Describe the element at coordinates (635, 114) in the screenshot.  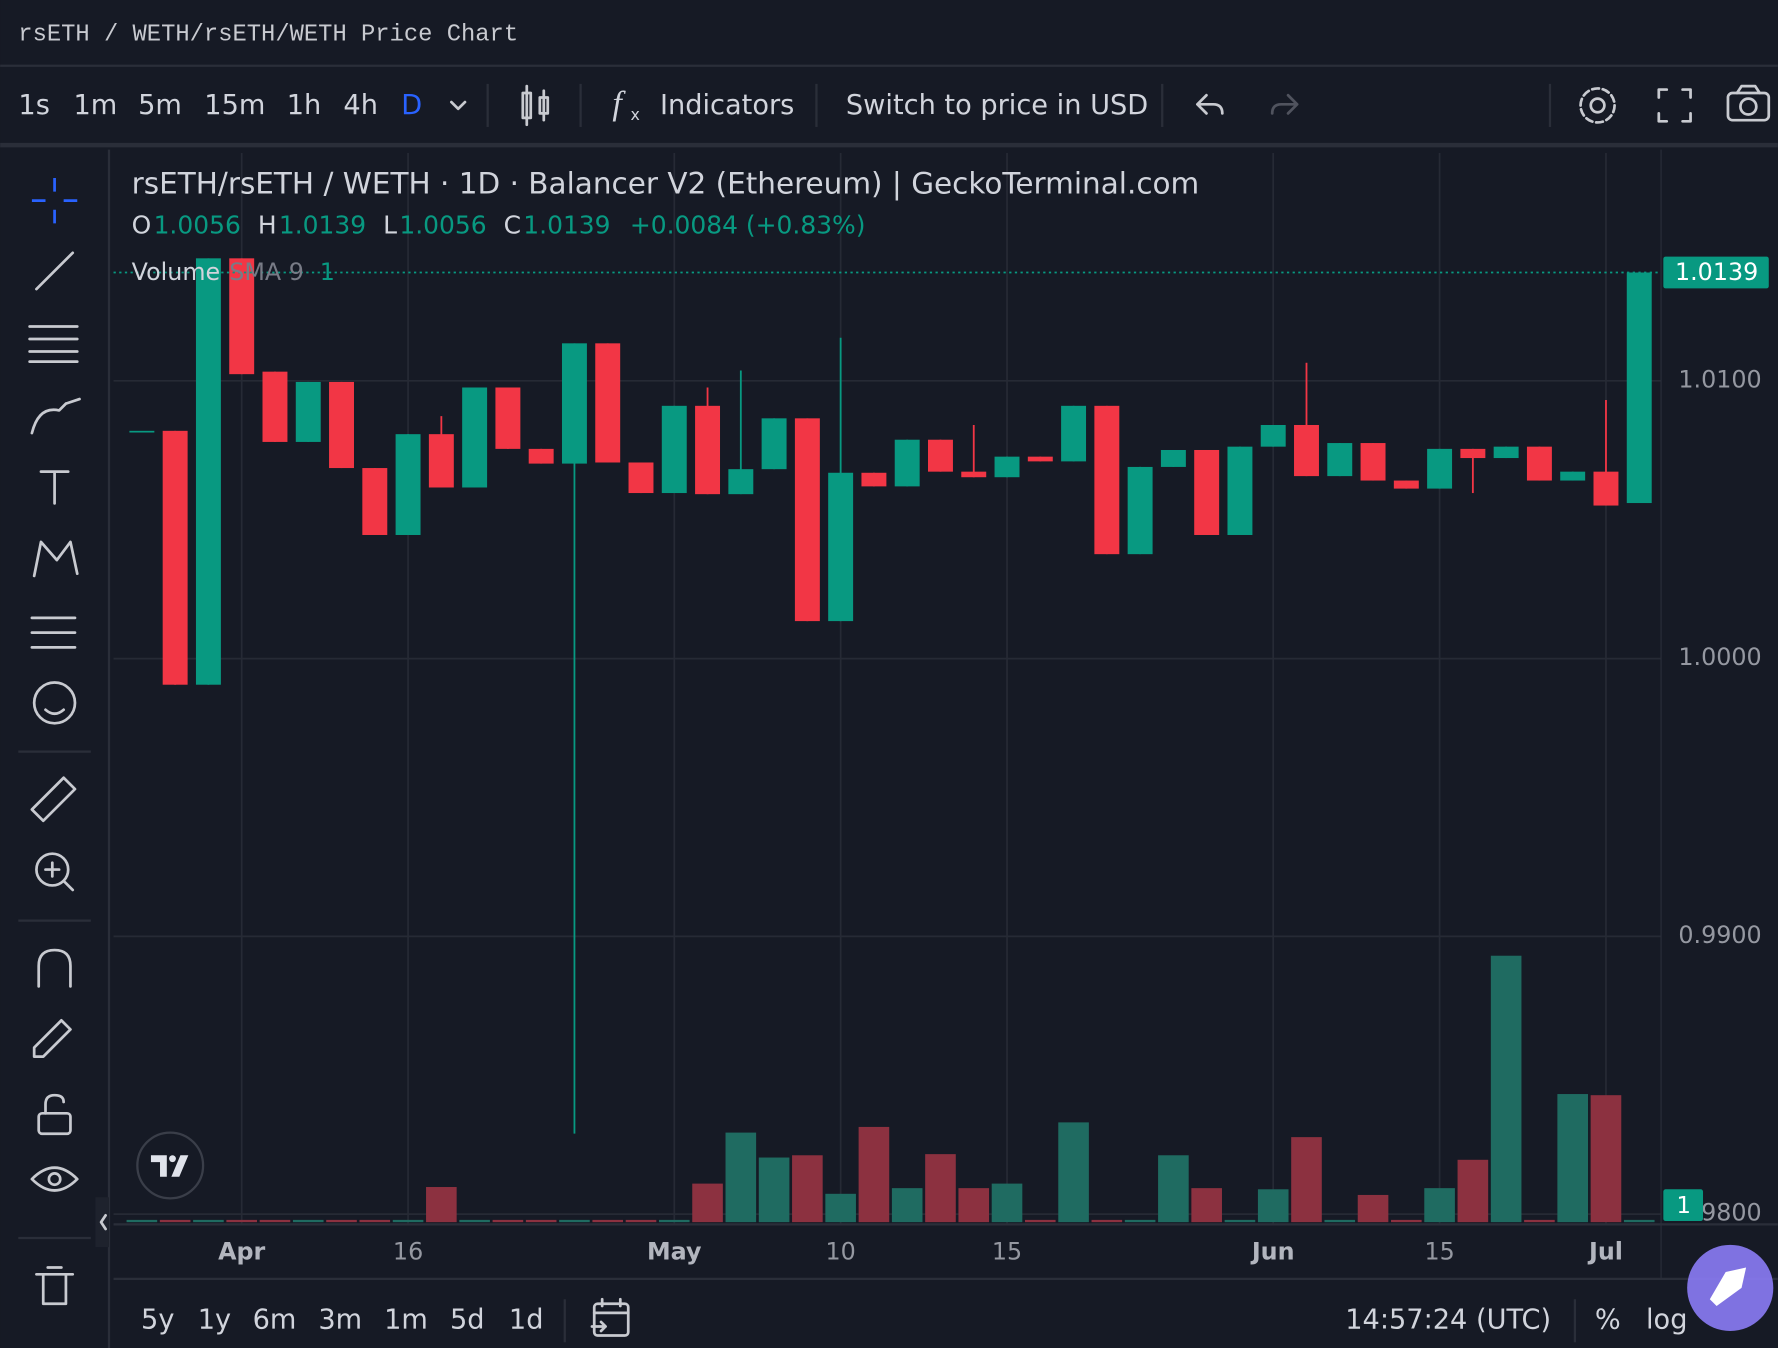
I see `indicators-icon: x` at that location.